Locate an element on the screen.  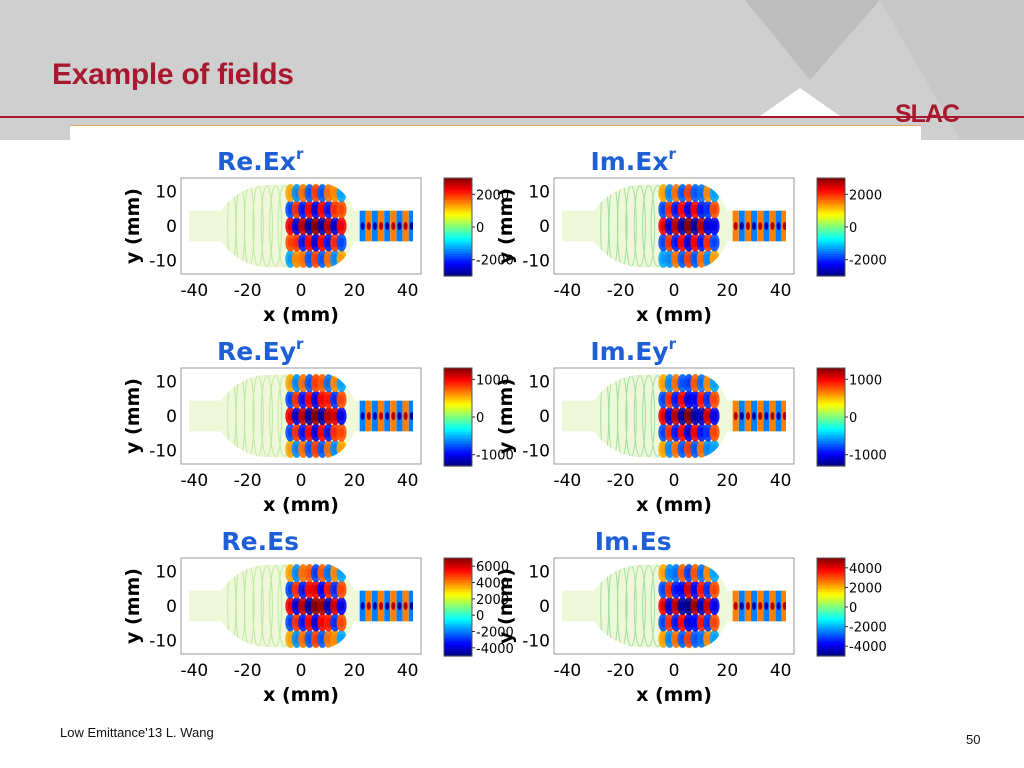
figure-top-border is located at coordinates (495, 125).